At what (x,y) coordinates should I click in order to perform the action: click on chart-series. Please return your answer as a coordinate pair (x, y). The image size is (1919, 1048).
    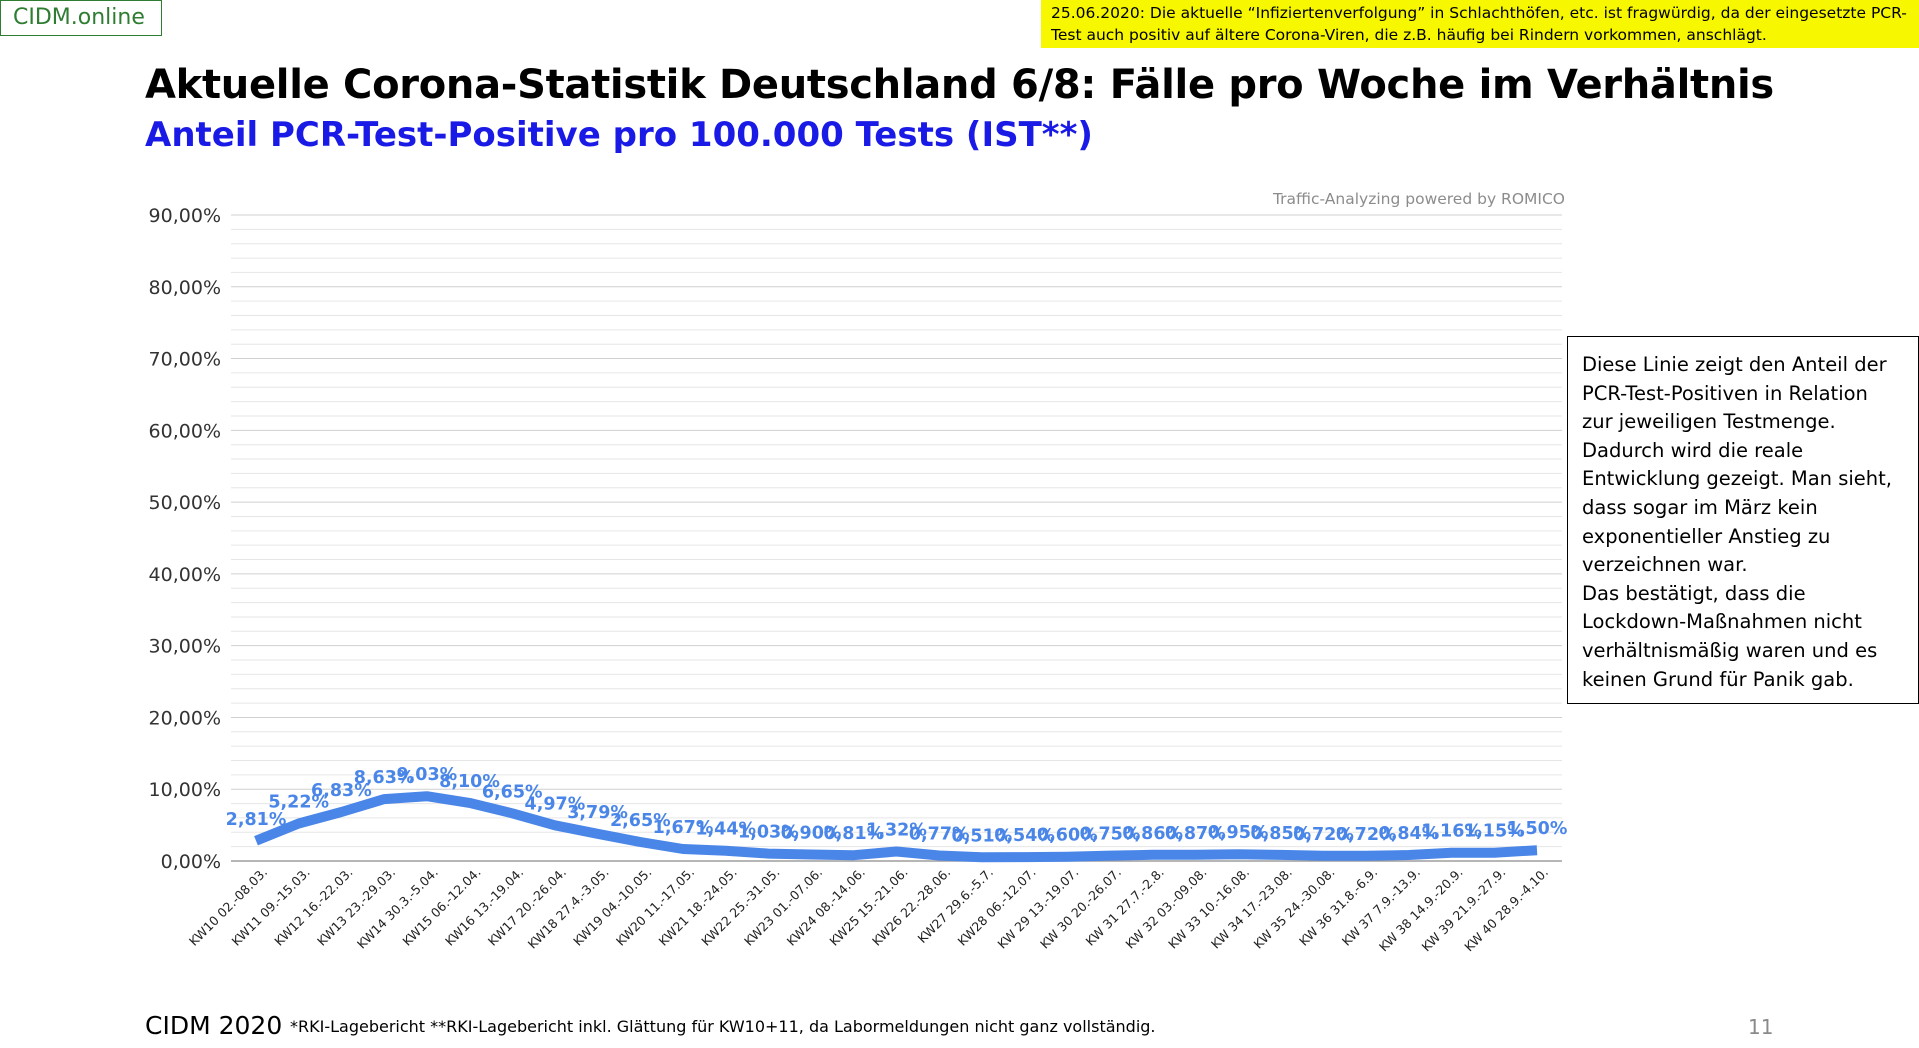
    Looking at the image, I should click on (896, 827).